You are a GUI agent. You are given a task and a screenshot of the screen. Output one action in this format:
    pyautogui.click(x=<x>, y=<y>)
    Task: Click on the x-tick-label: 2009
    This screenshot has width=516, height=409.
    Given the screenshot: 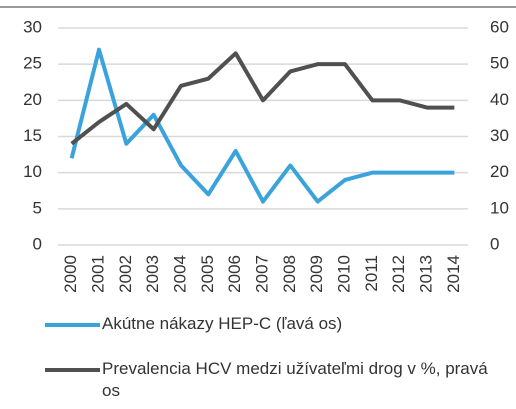 What is the action you would take?
    pyautogui.click(x=316, y=274)
    